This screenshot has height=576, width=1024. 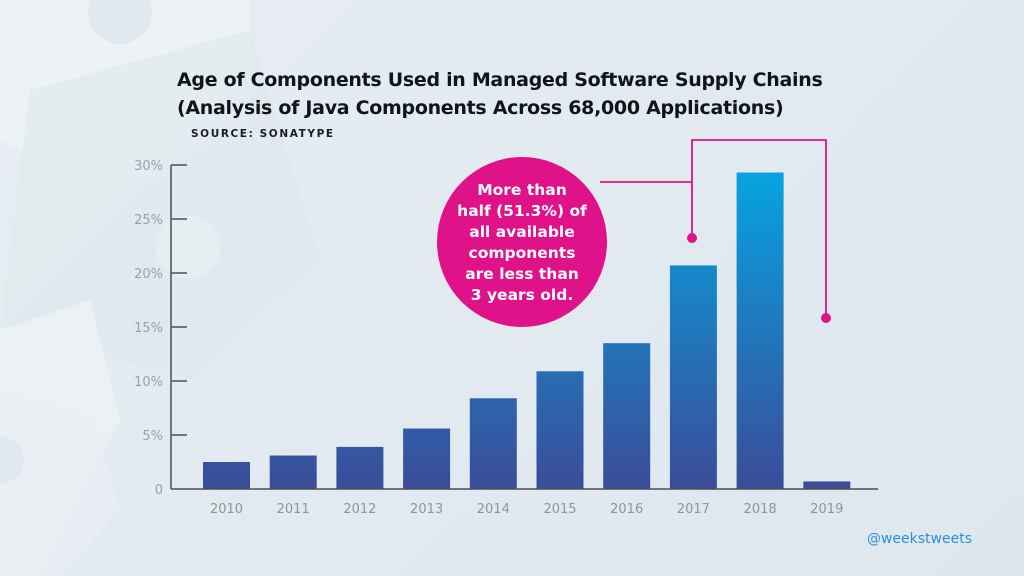 I want to click on watermark-handle: @weekstweets, so click(x=919, y=539).